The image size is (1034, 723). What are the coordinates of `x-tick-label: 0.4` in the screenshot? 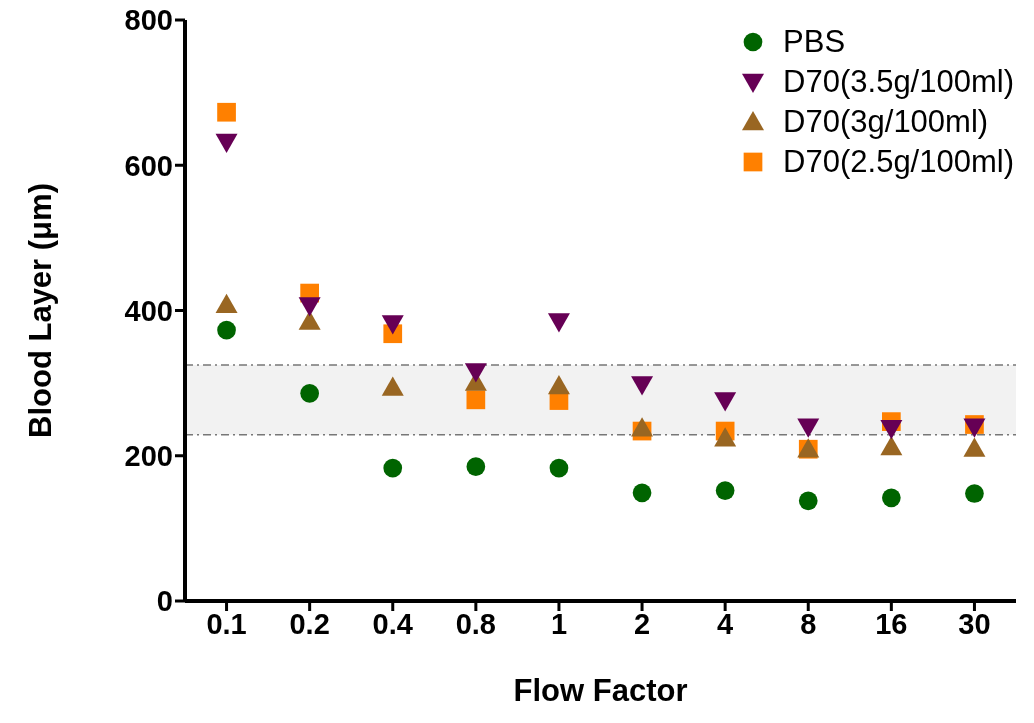 It's located at (392, 623).